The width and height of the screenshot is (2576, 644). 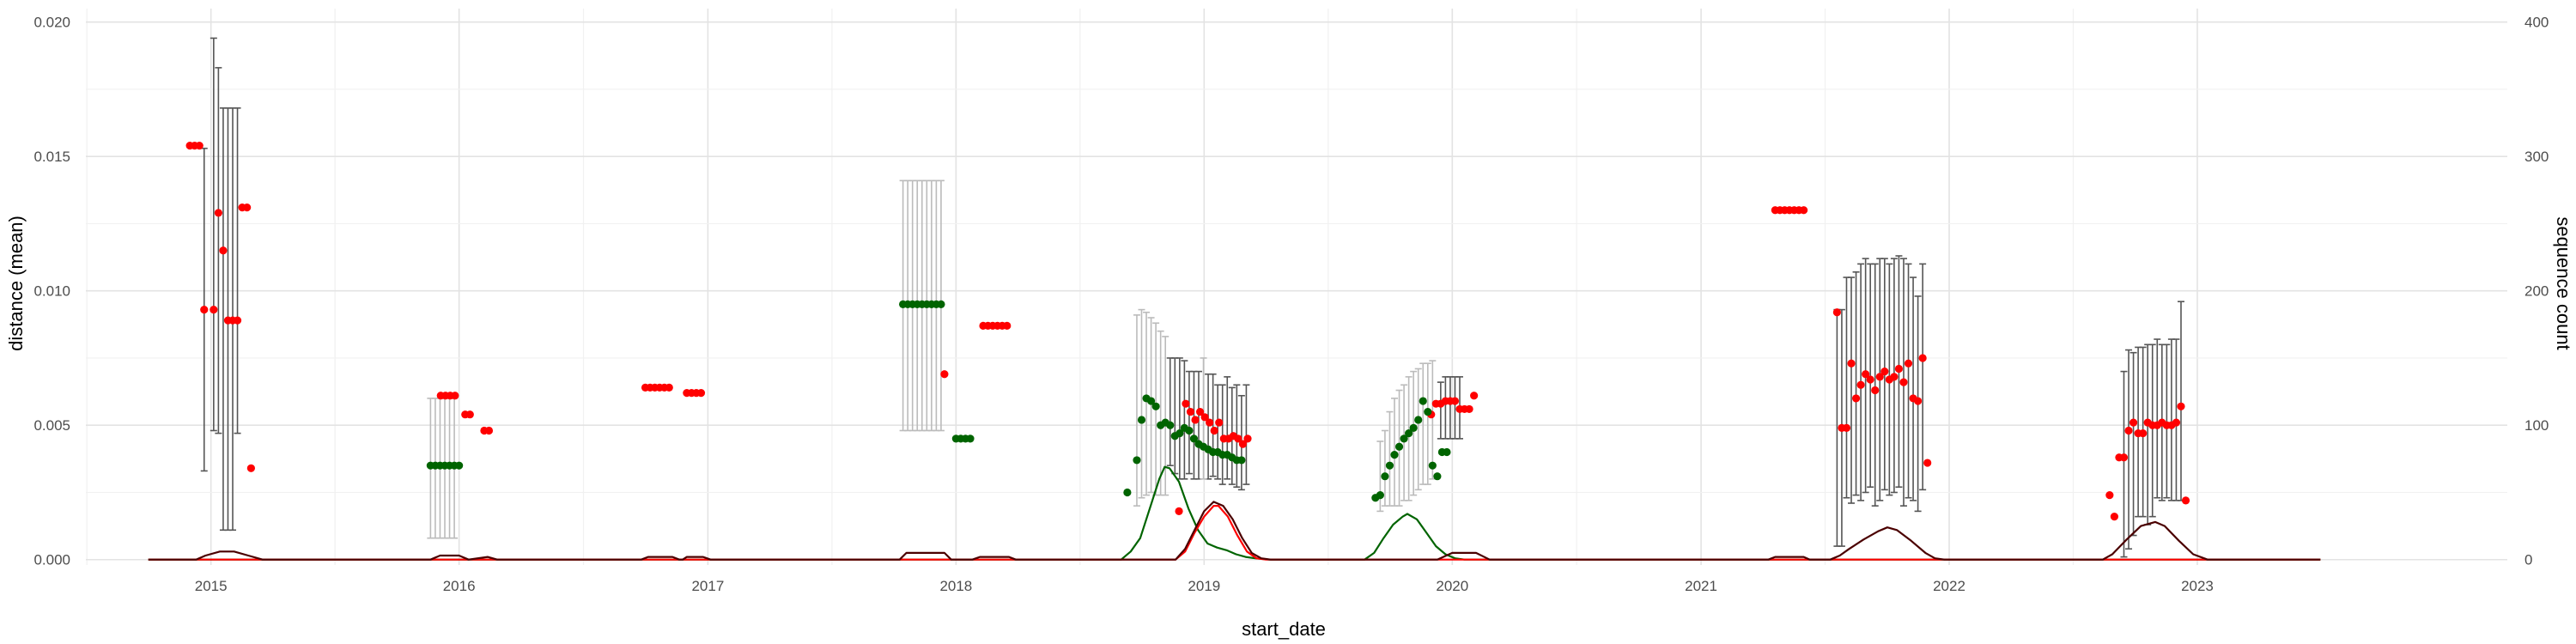 I want to click on y2-axis-ticks: 0 100 200 300 400, so click(x=2536, y=291).